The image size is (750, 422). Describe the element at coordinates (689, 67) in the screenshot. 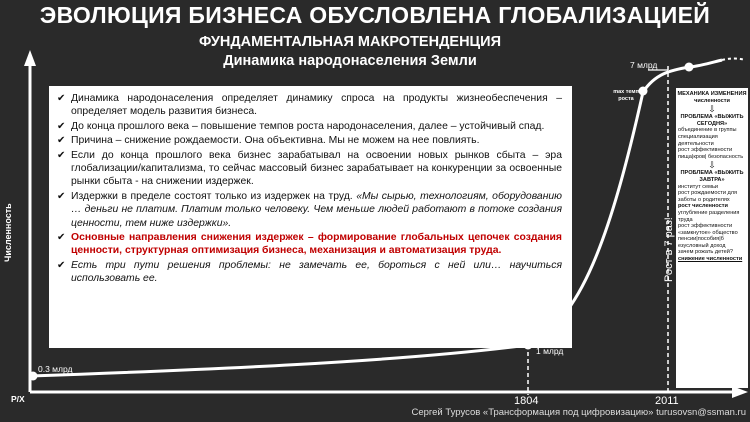

I see `point-2011` at that location.